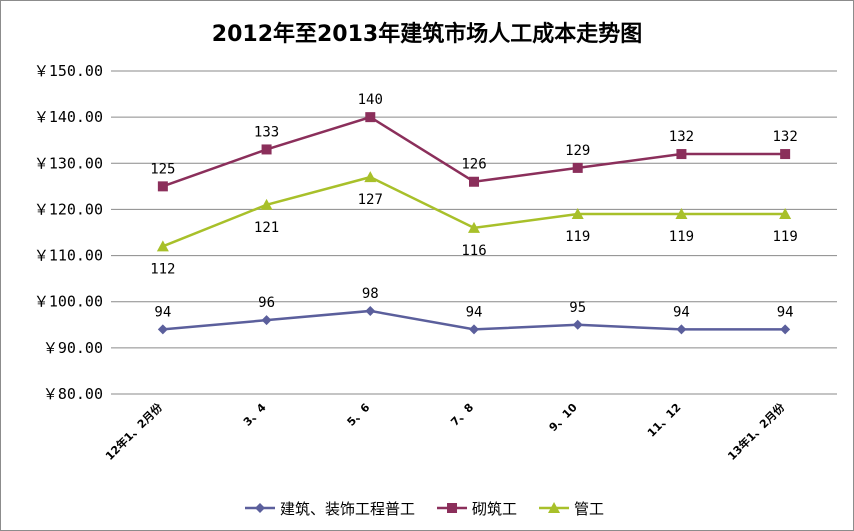 This screenshot has width=854, height=531. What do you see at coordinates (445, 431) in the screenshot?
I see `x-axis-ticks: 12年1、2月份 3、4 5、6 7、8 9、10 11、12 13年1、2月份` at bounding box center [445, 431].